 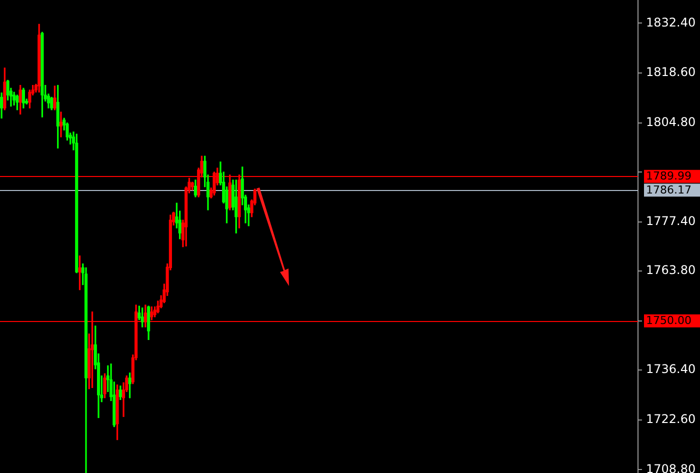 What do you see at coordinates (669, 176) in the screenshot?
I see `ref-line-label: 1789.99` at bounding box center [669, 176].